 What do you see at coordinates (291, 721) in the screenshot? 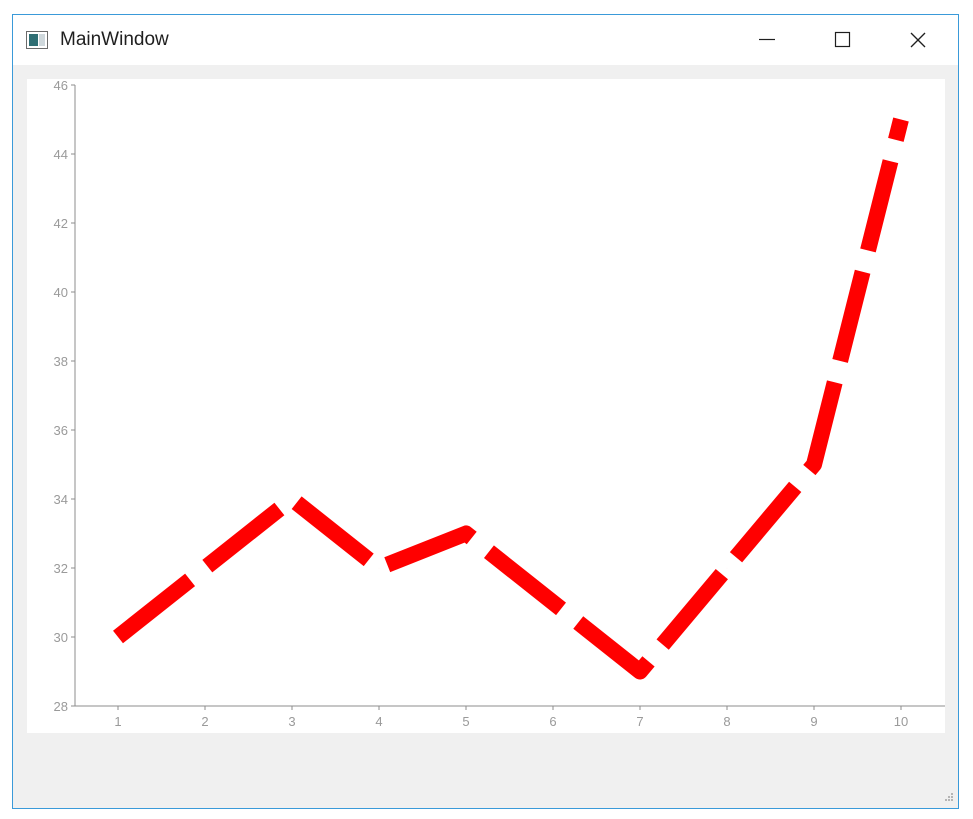
I see `x-tick-label: 3` at bounding box center [291, 721].